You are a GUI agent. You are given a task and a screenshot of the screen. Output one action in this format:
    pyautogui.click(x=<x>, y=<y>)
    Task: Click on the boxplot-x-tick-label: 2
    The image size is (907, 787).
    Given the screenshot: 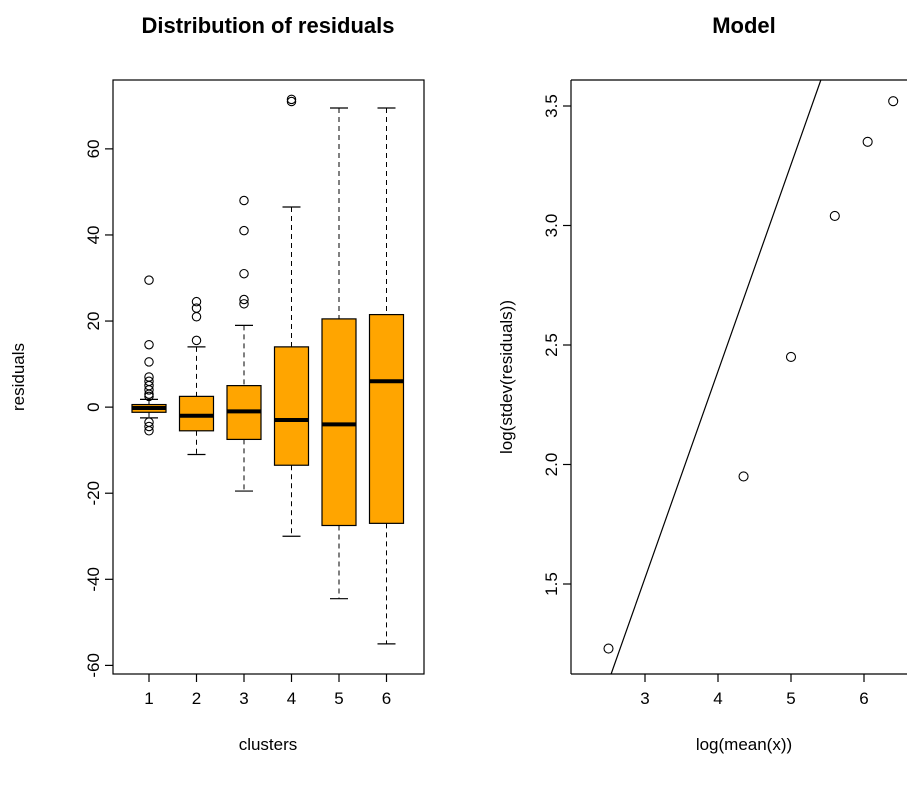 What is the action you would take?
    pyautogui.click(x=196, y=698)
    